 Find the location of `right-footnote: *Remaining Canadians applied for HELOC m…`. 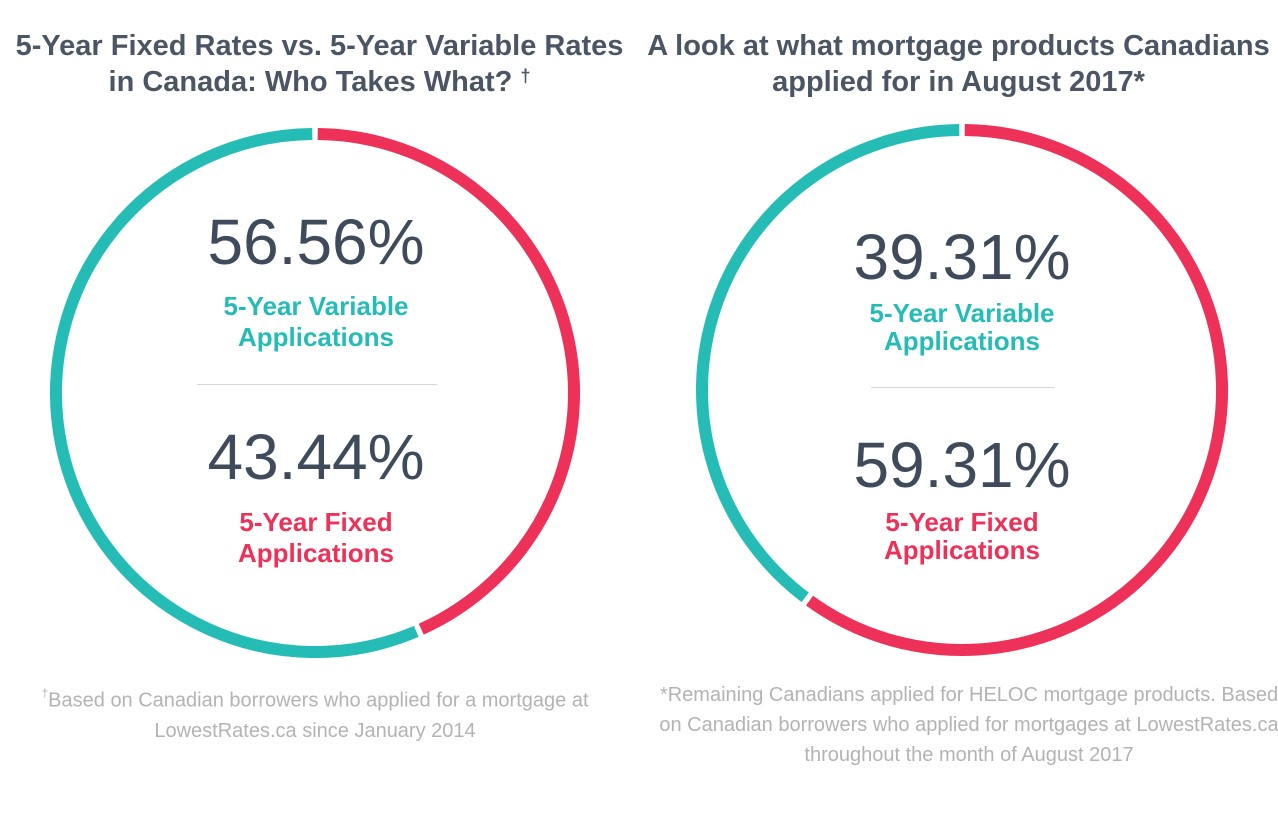

right-footnote: *Remaining Canadians applied for HELOC m… is located at coordinates (968, 725).